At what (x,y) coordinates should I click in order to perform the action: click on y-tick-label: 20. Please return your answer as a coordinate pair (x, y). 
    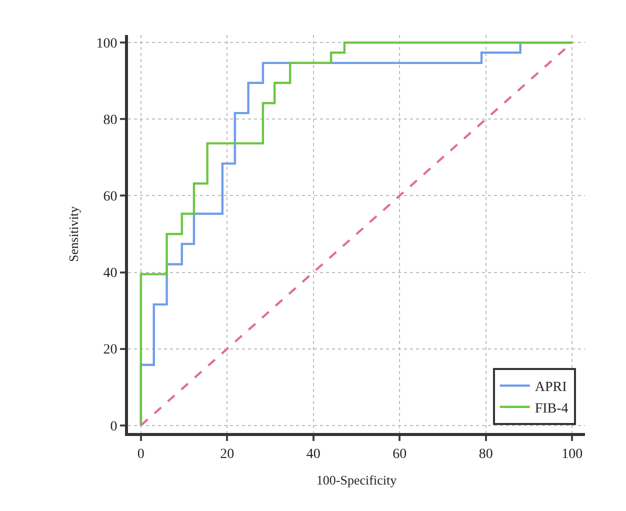
    Looking at the image, I should click on (110, 350).